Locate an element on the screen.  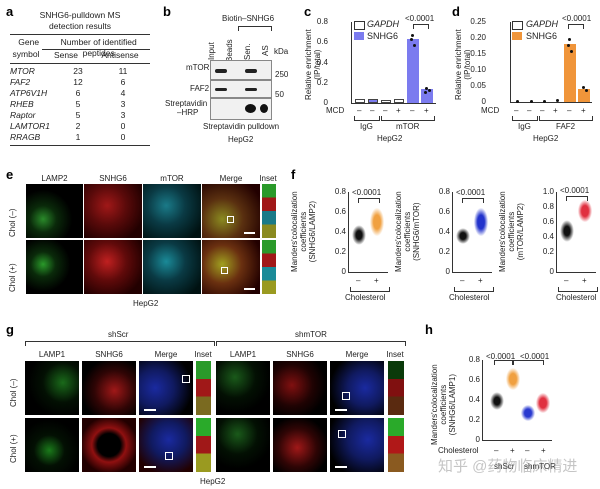
blot-faf2 is located at coordinates (241, 89).